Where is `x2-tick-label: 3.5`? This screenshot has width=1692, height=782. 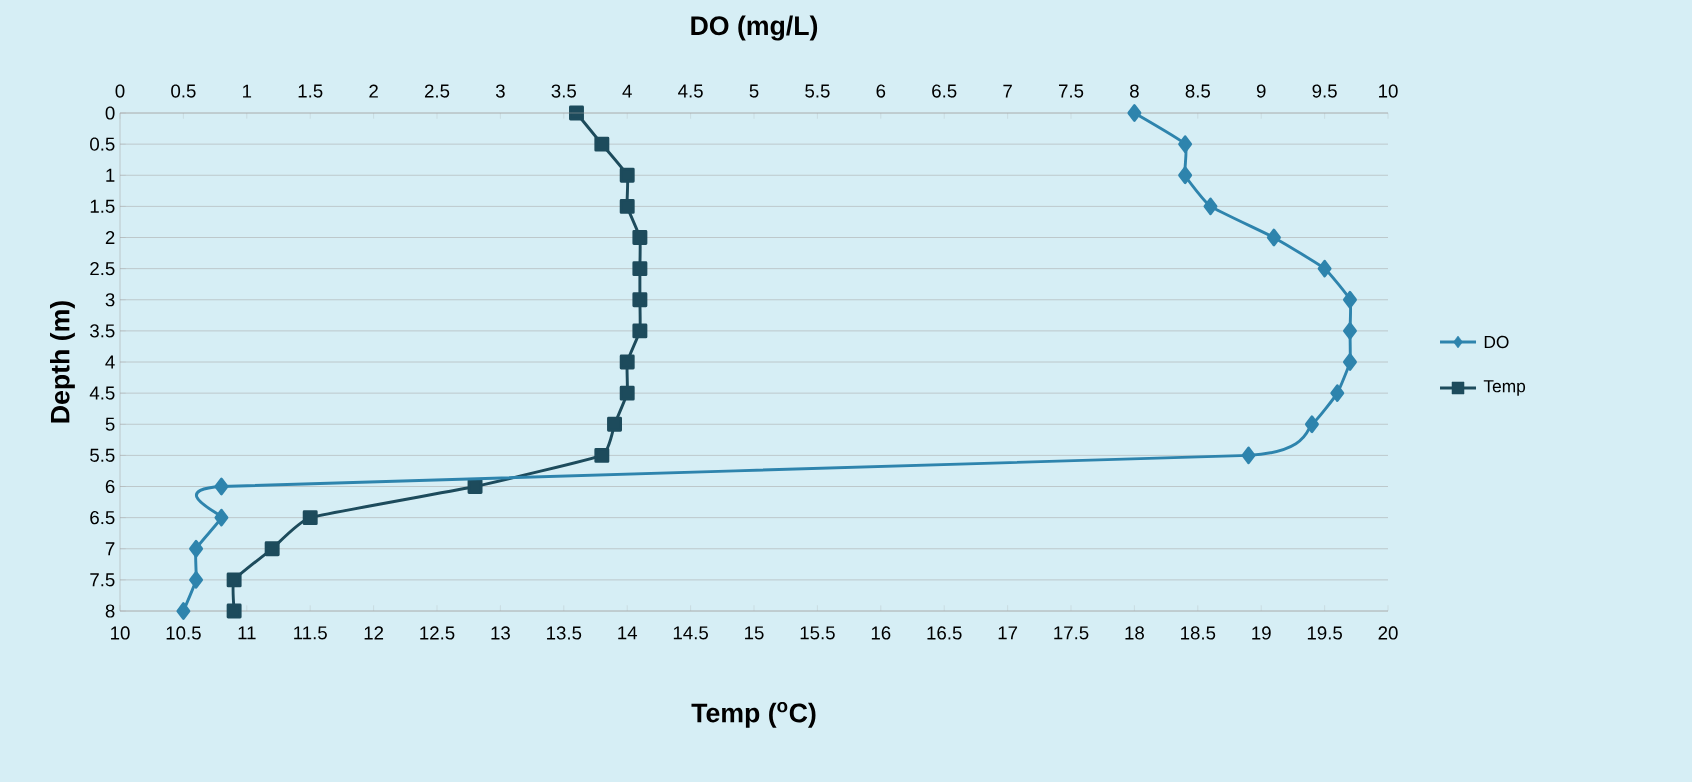 x2-tick-label: 3.5 is located at coordinates (563, 91).